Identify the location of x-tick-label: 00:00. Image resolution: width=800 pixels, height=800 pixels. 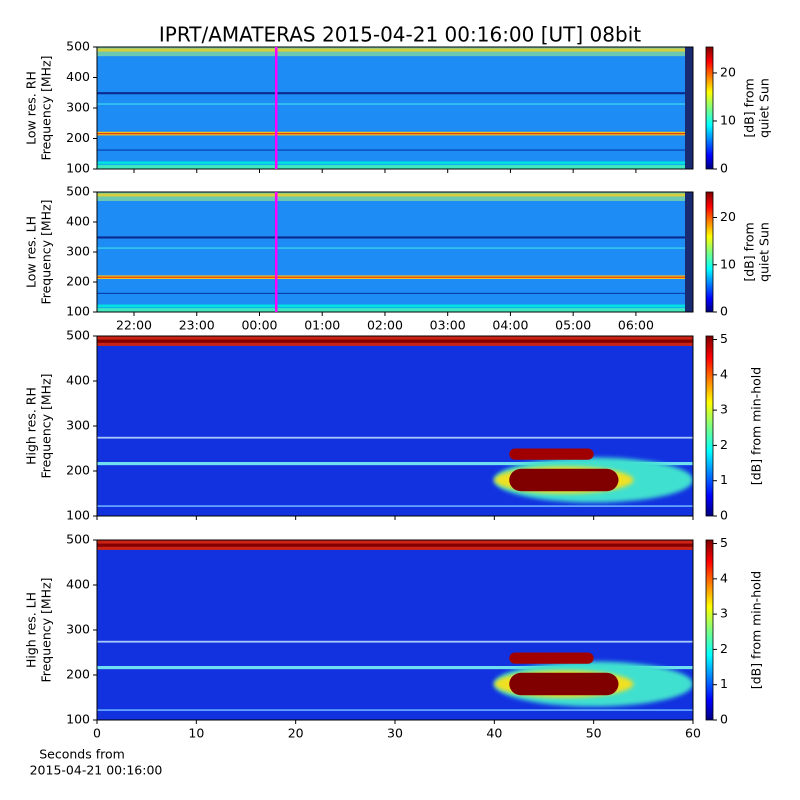
(259, 325).